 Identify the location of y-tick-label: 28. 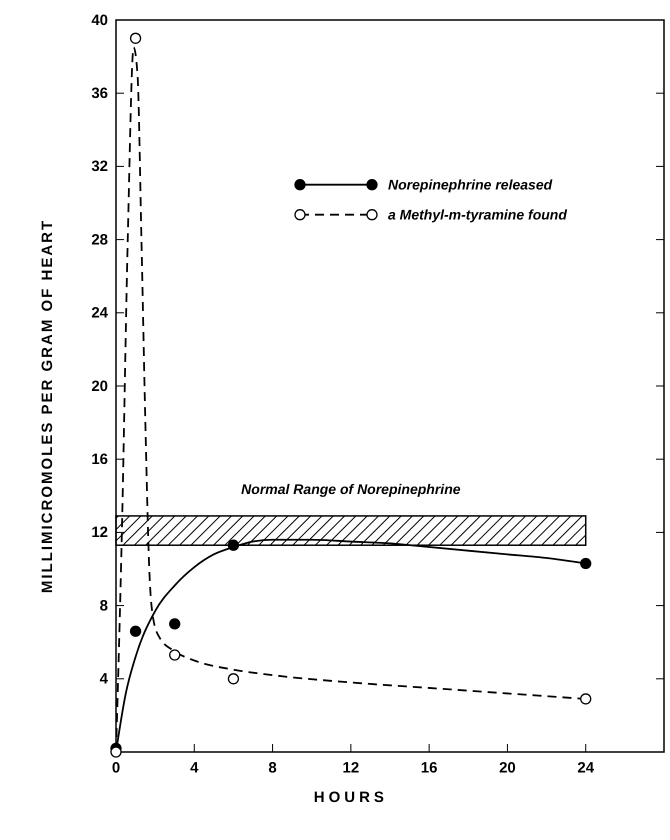
(99, 239).